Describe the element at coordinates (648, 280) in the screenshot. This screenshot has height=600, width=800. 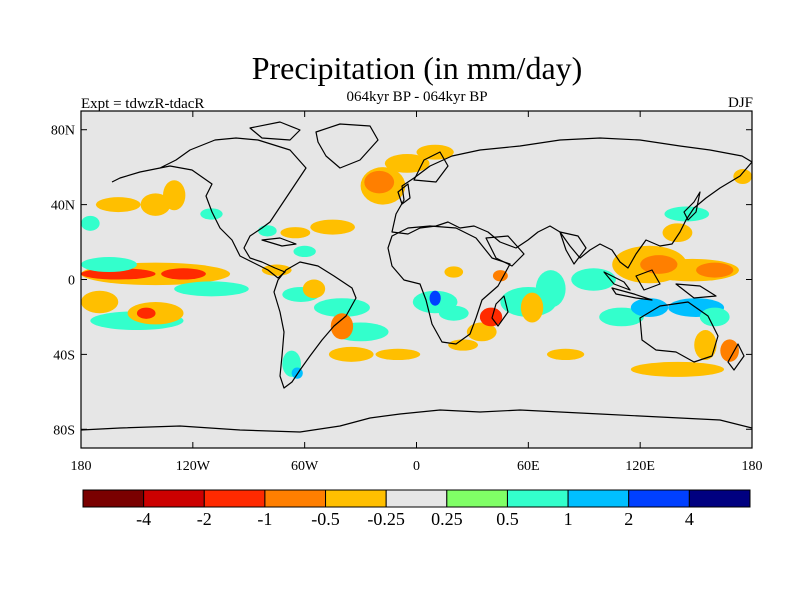
I see `borneo-outline` at that location.